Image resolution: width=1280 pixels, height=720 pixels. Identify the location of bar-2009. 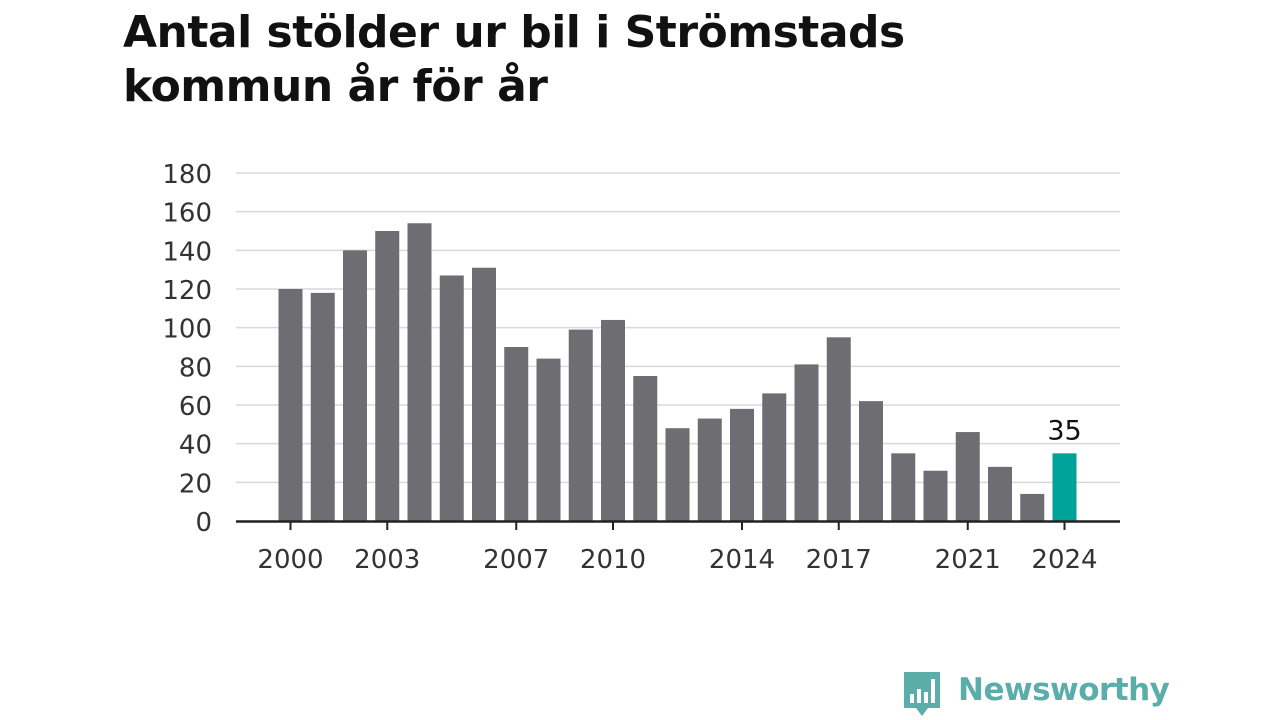
(580, 425).